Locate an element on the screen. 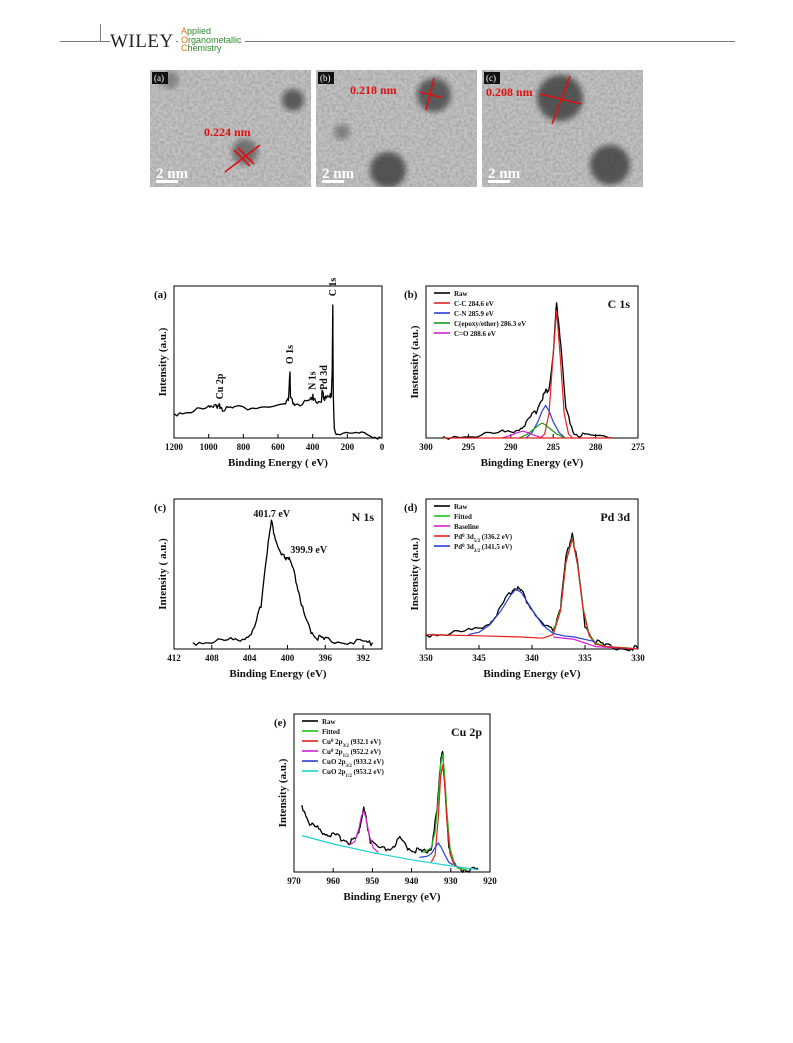 This screenshot has height=1043, width=793. legend-label: Cu0 2p1/2 (952.2 eV) is located at coordinates (352, 753).